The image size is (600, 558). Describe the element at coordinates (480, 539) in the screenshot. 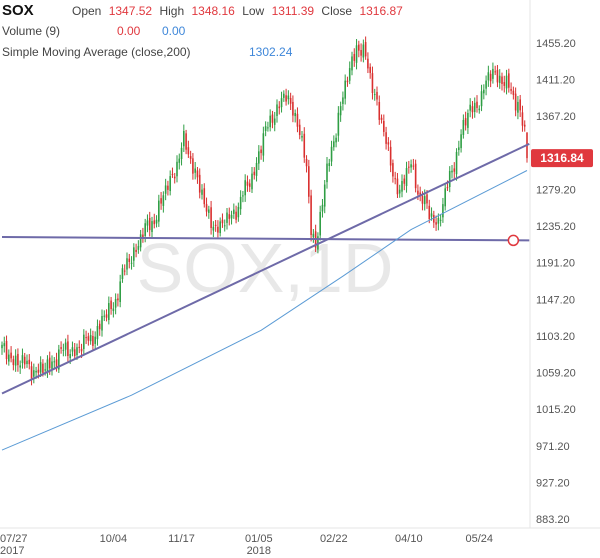

I see `x-tick-label: 05/24` at that location.